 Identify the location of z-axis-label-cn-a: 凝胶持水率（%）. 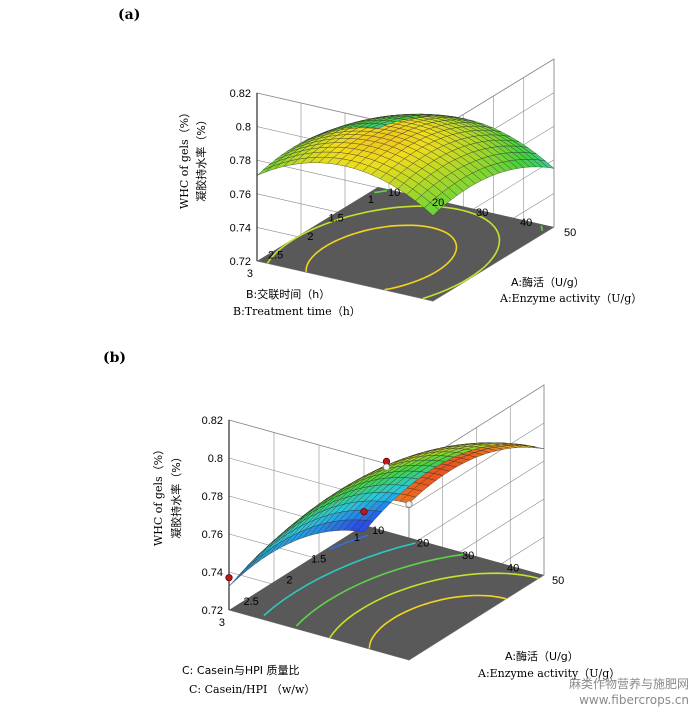
(201, 157).